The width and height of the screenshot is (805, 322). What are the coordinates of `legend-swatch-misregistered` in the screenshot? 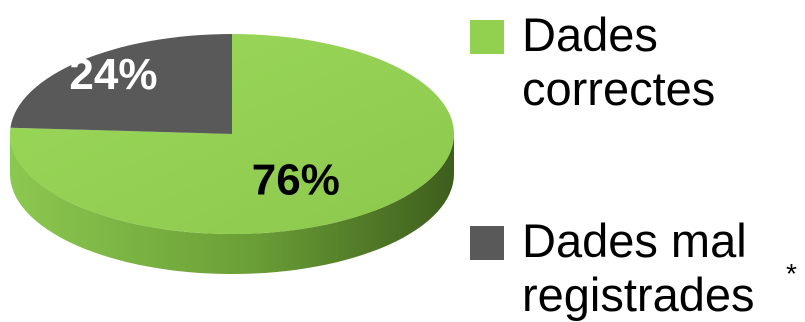 It's located at (487, 243).